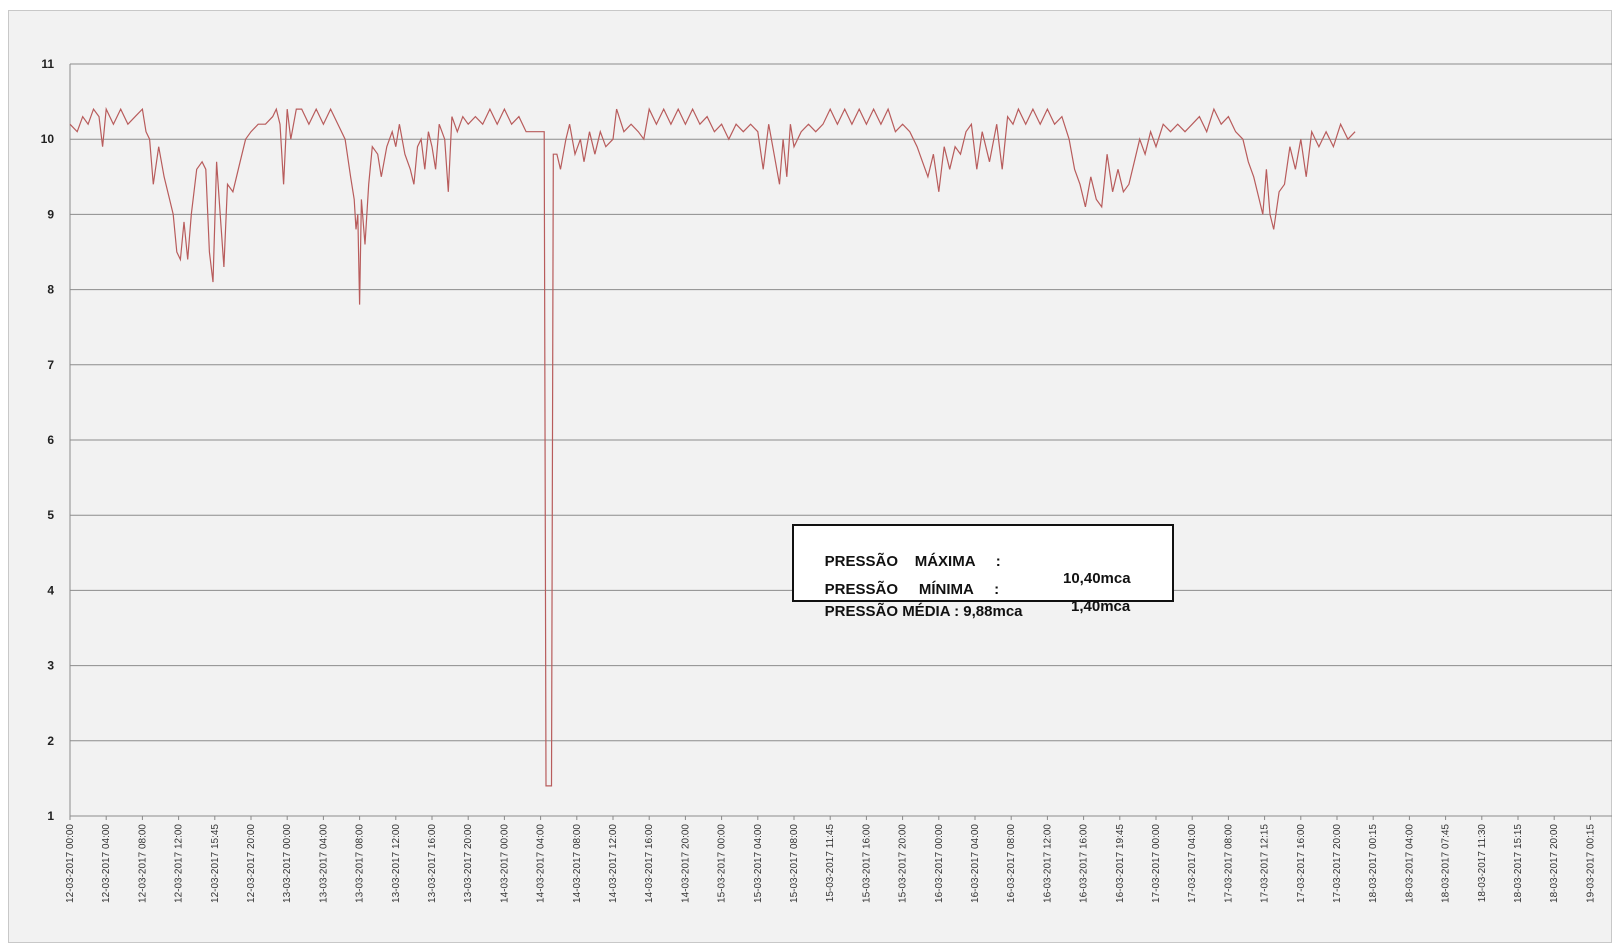  What do you see at coordinates (50, 590) in the screenshot?
I see `y-tick-label: 4` at bounding box center [50, 590].